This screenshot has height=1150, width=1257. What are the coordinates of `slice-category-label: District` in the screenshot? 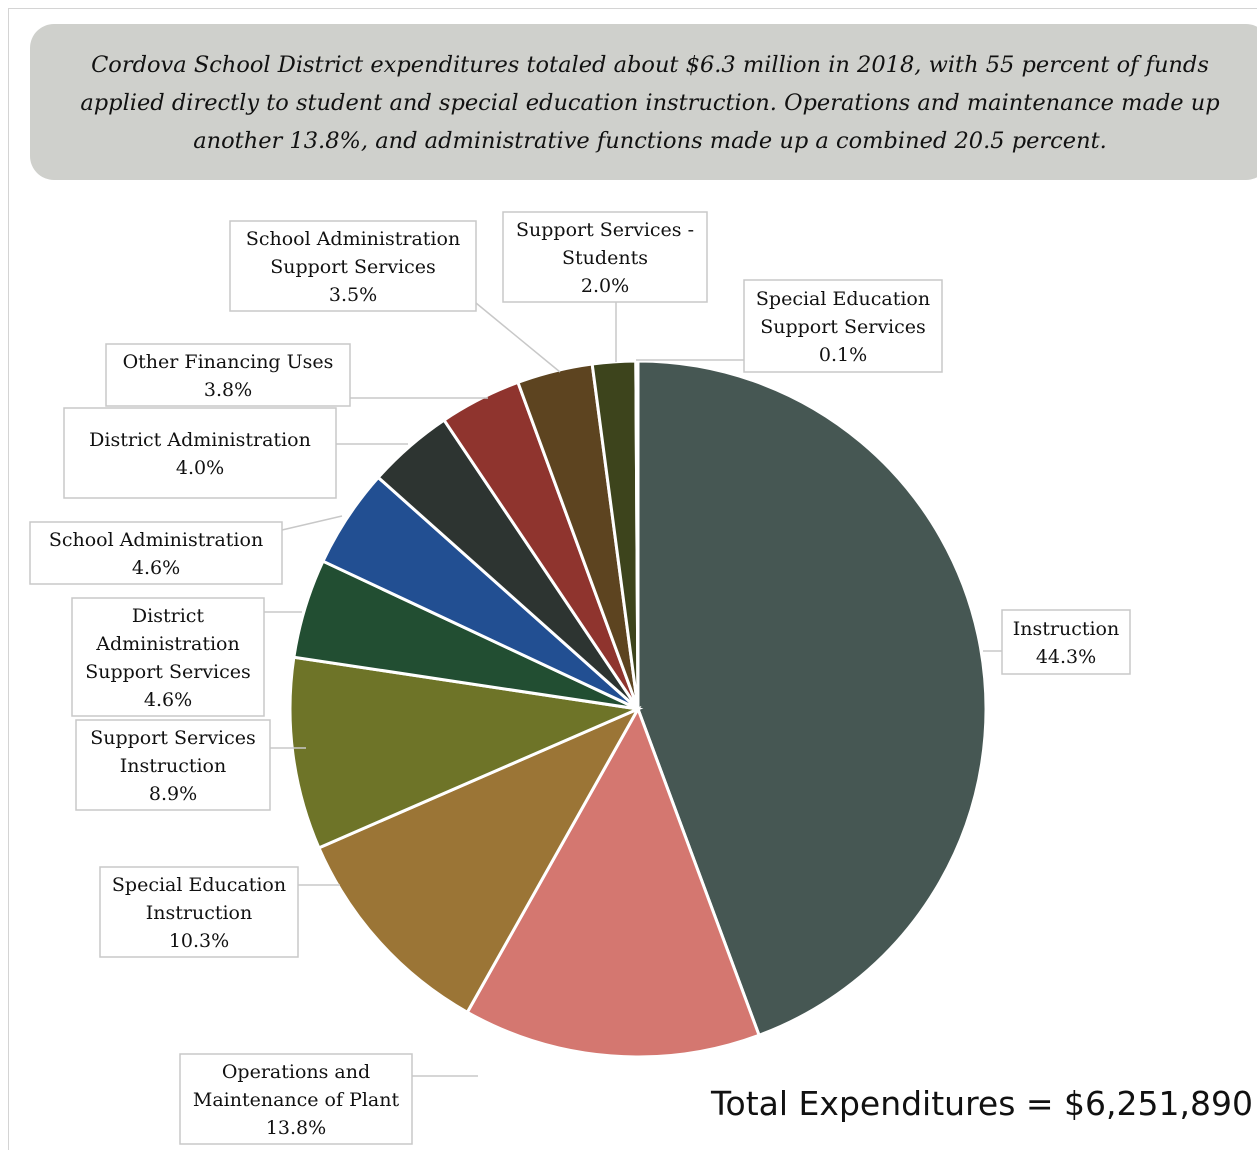 It's located at (168, 616).